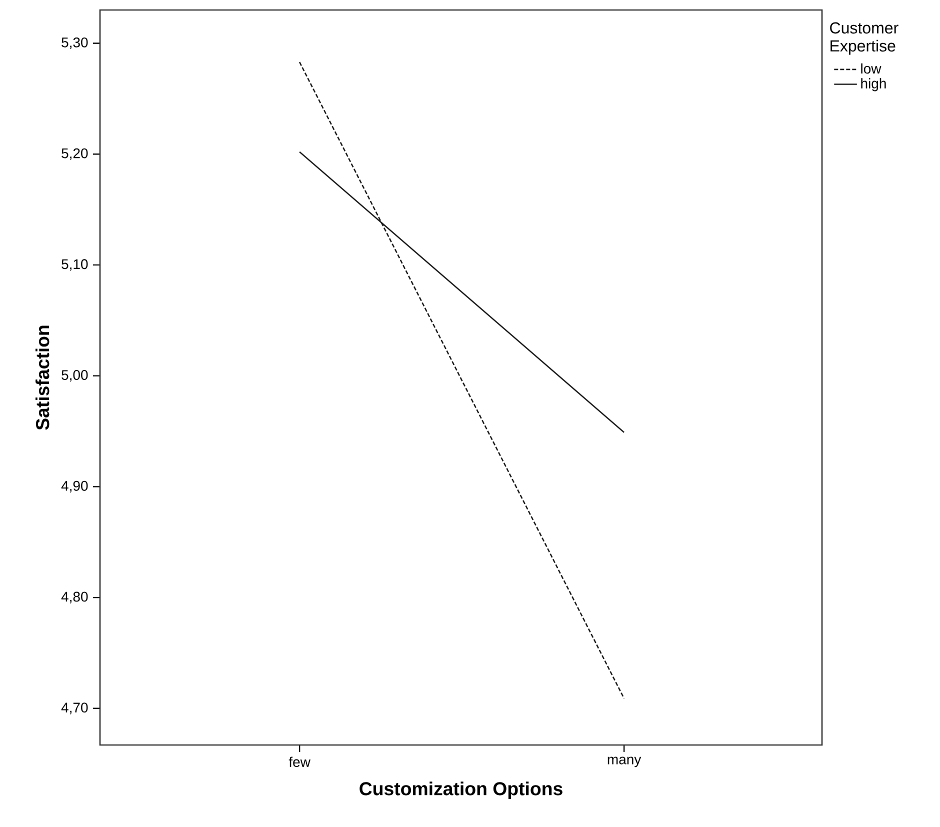  What do you see at coordinates (461, 791) in the screenshot?
I see `x-axis-title: Customization Options` at bounding box center [461, 791].